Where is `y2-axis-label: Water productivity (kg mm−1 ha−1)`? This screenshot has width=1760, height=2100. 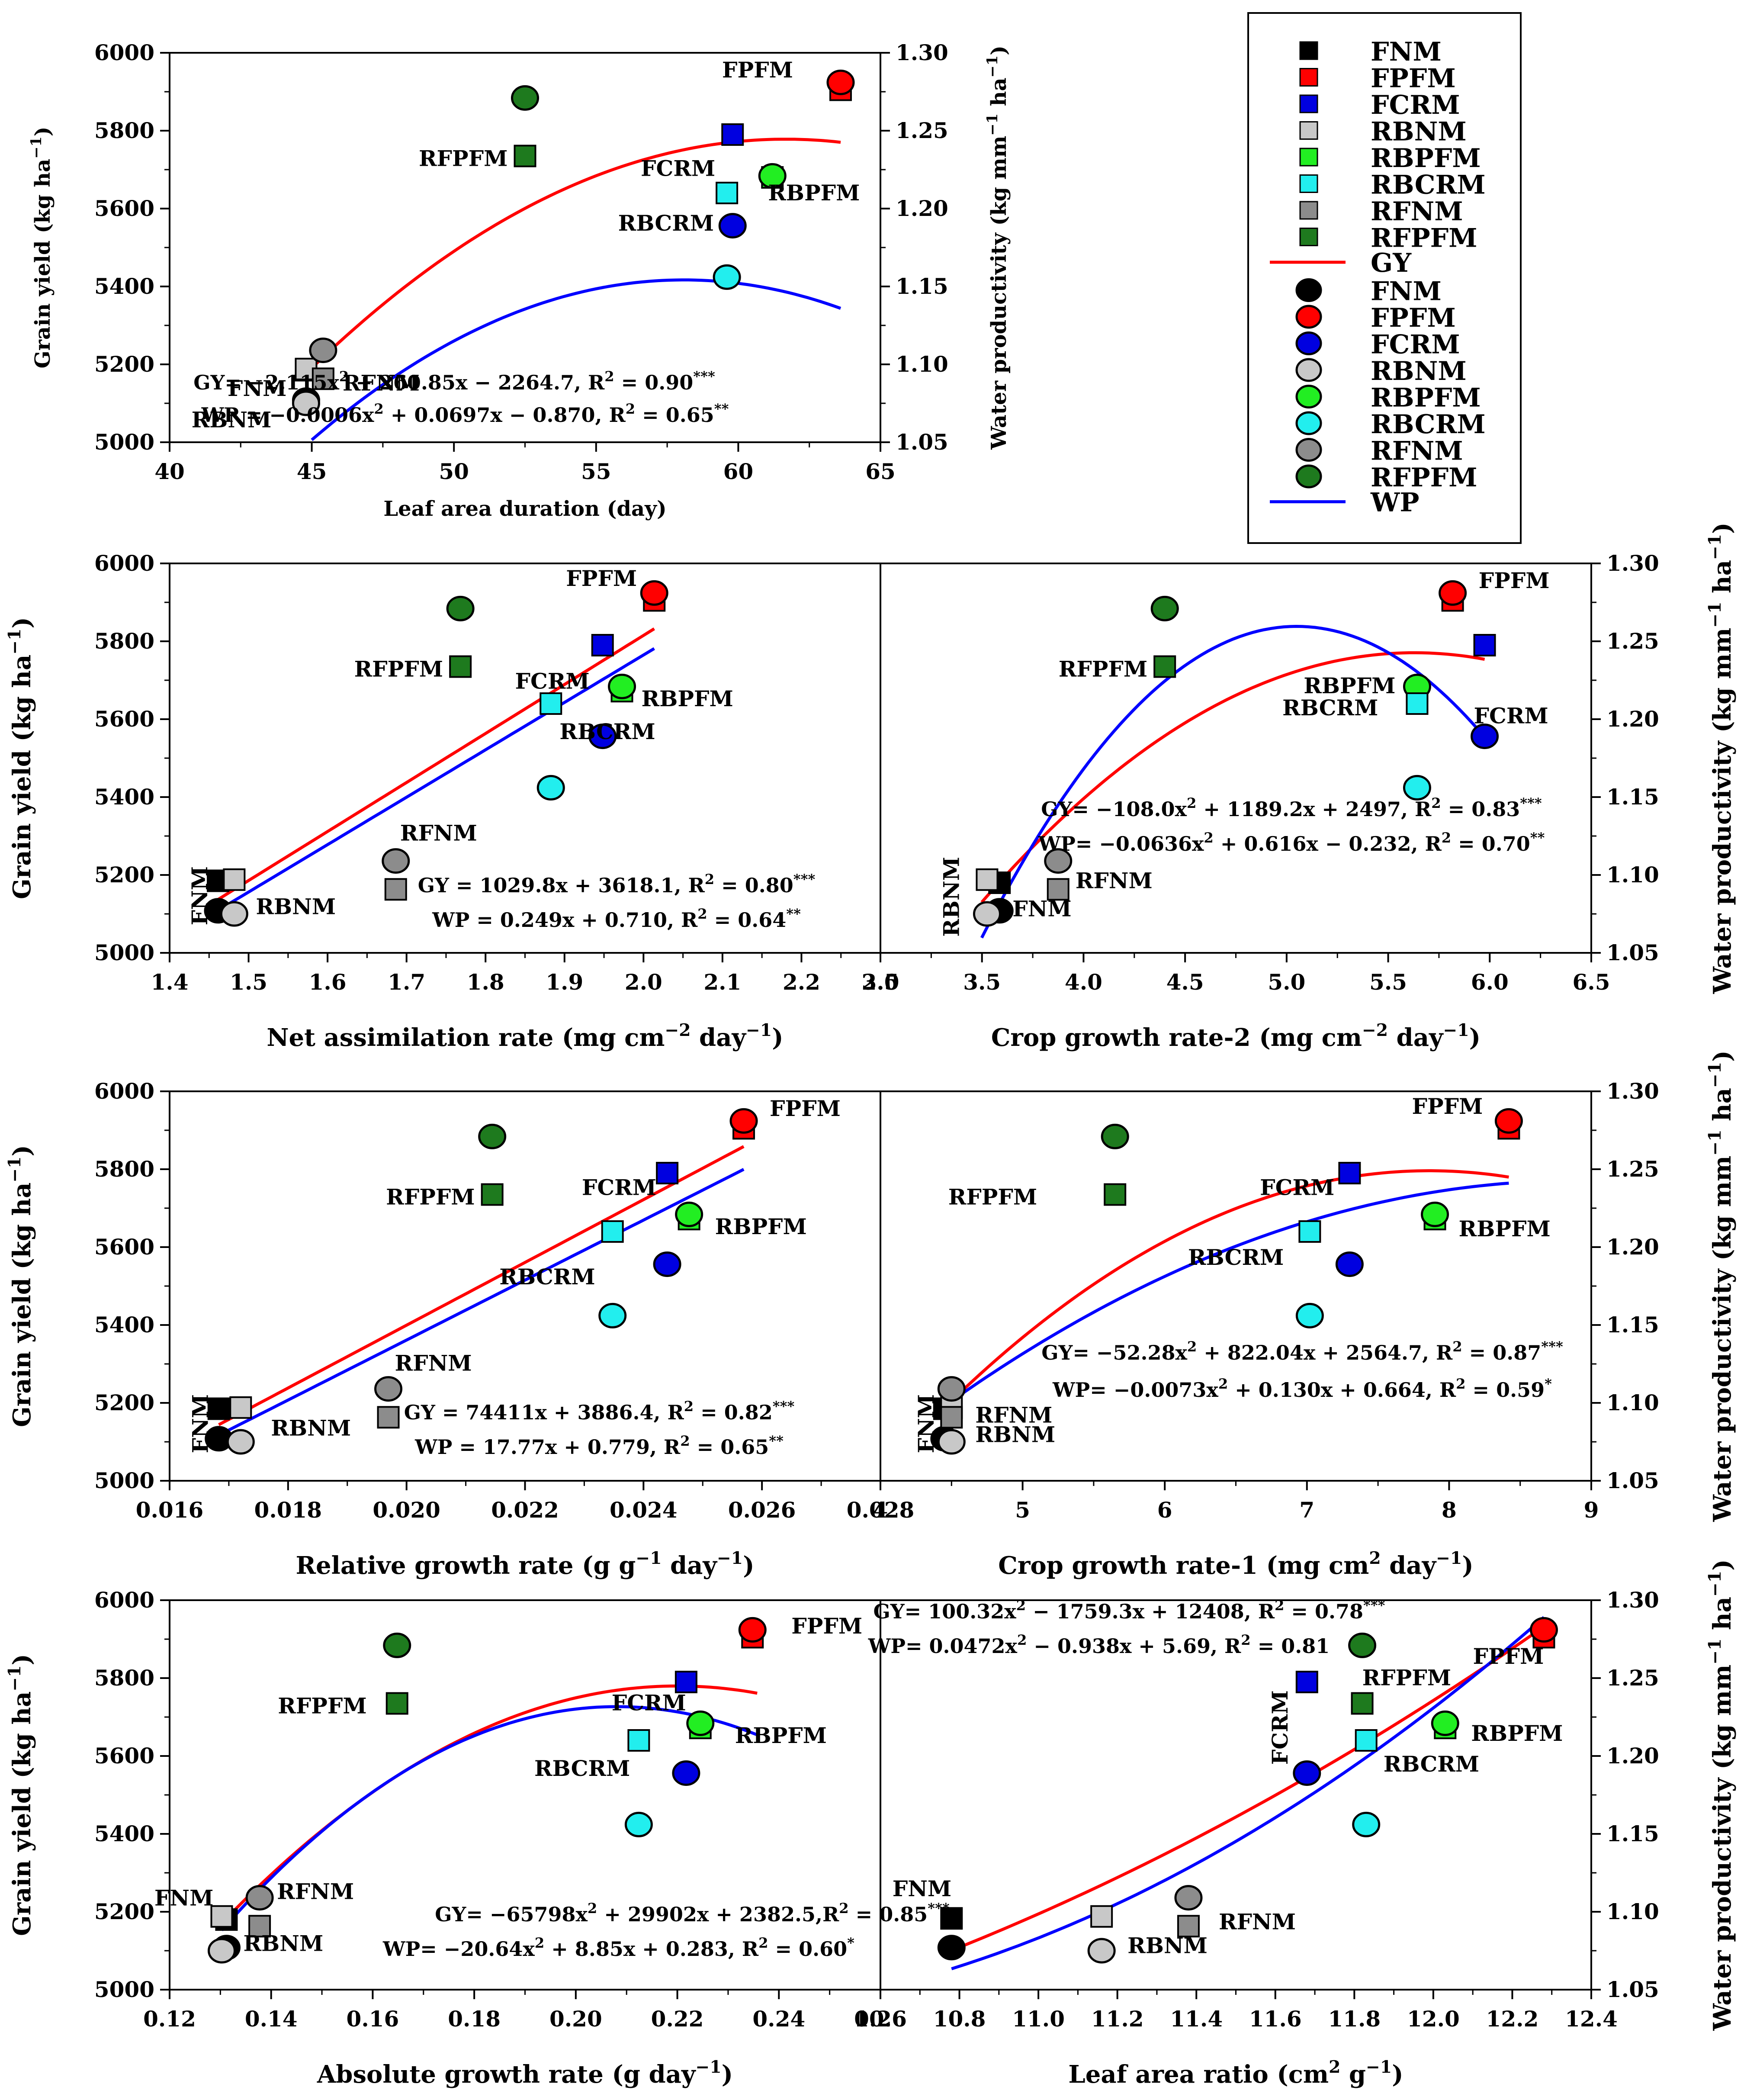
y2-axis-label: Water productivity (kg mm−1 ha−1) is located at coordinates (1721, 1286).